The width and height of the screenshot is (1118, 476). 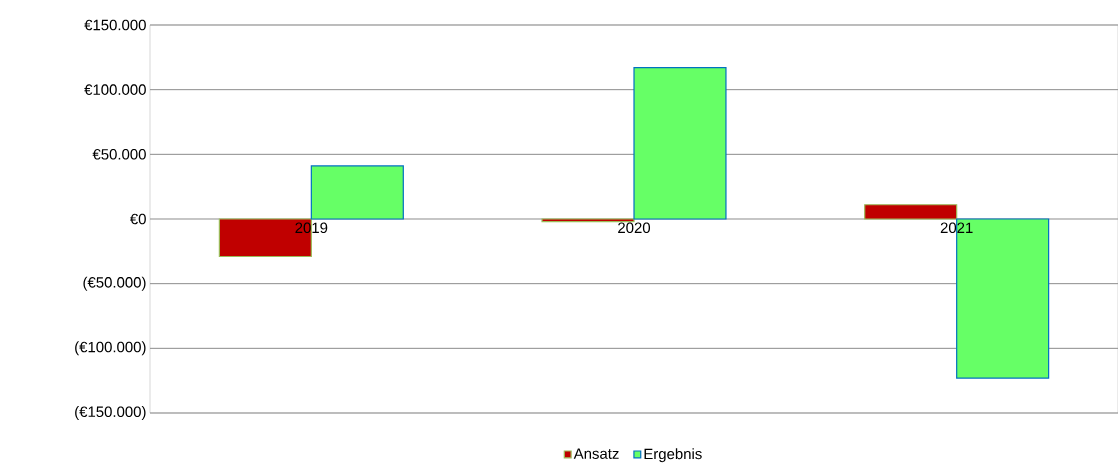 I want to click on y-tick-label: (€150.000), so click(x=110, y=413).